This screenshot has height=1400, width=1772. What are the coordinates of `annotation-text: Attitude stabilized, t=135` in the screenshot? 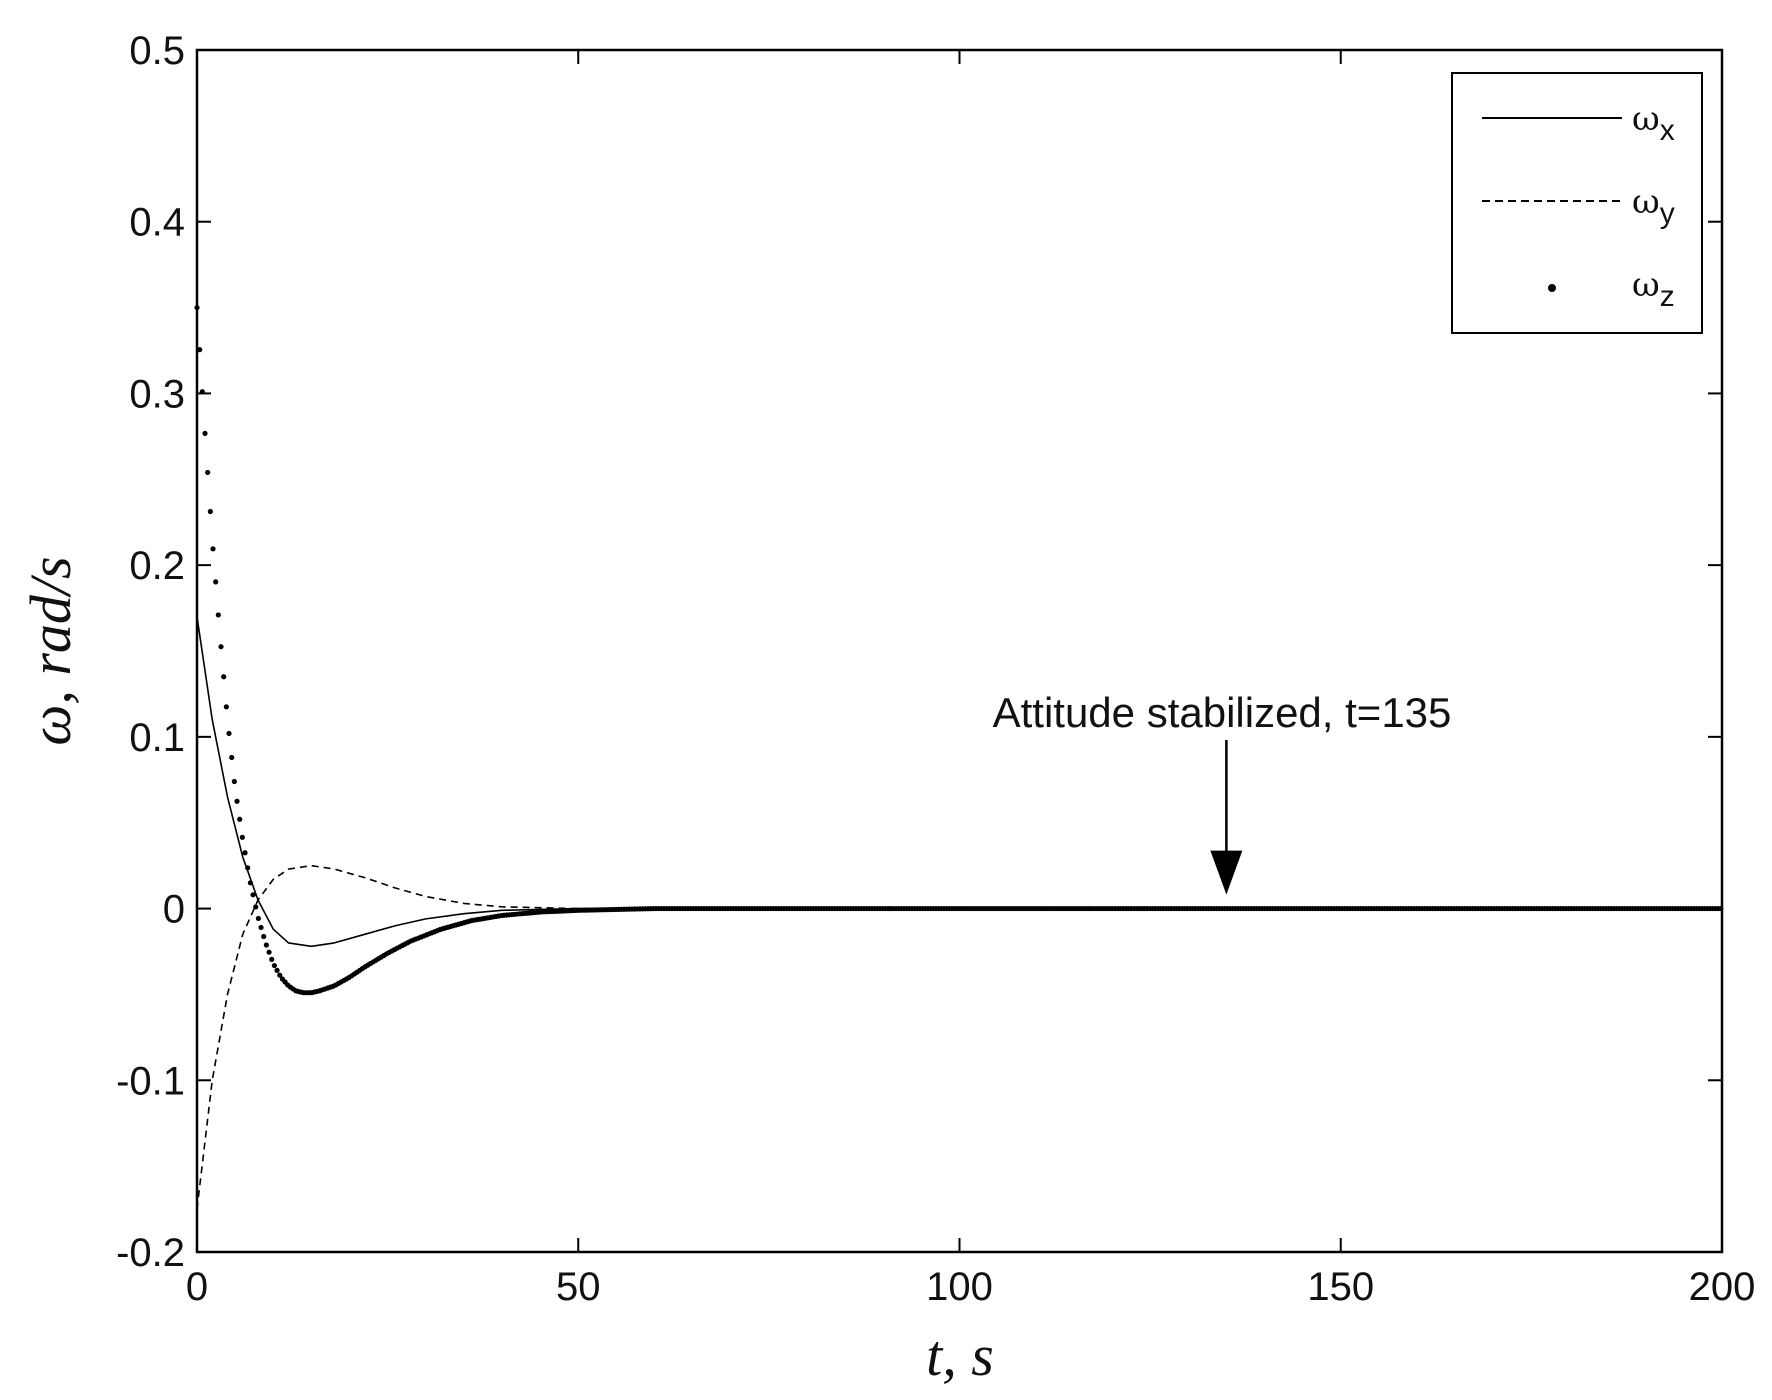 It's located at (1222, 712).